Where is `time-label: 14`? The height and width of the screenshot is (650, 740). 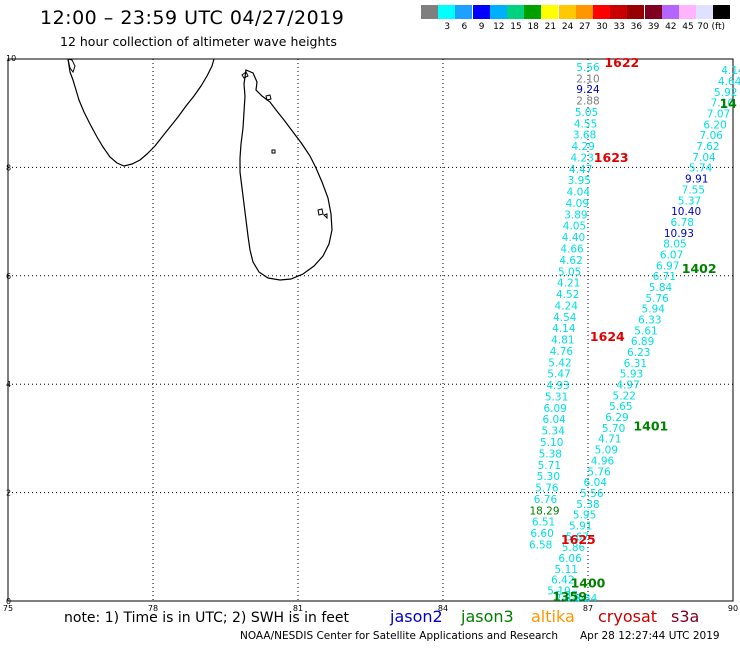
time-label: 14 is located at coordinates (728, 103).